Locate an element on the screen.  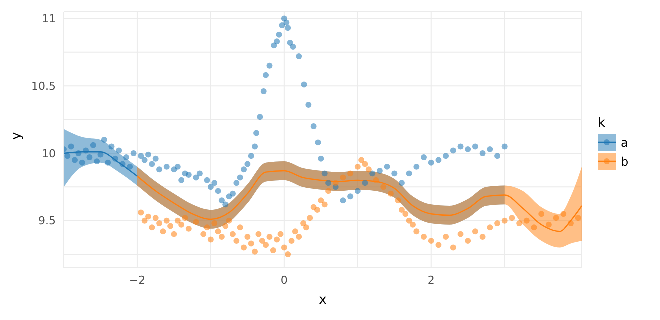
y-axis-title: y is located at coordinates (17, 136).